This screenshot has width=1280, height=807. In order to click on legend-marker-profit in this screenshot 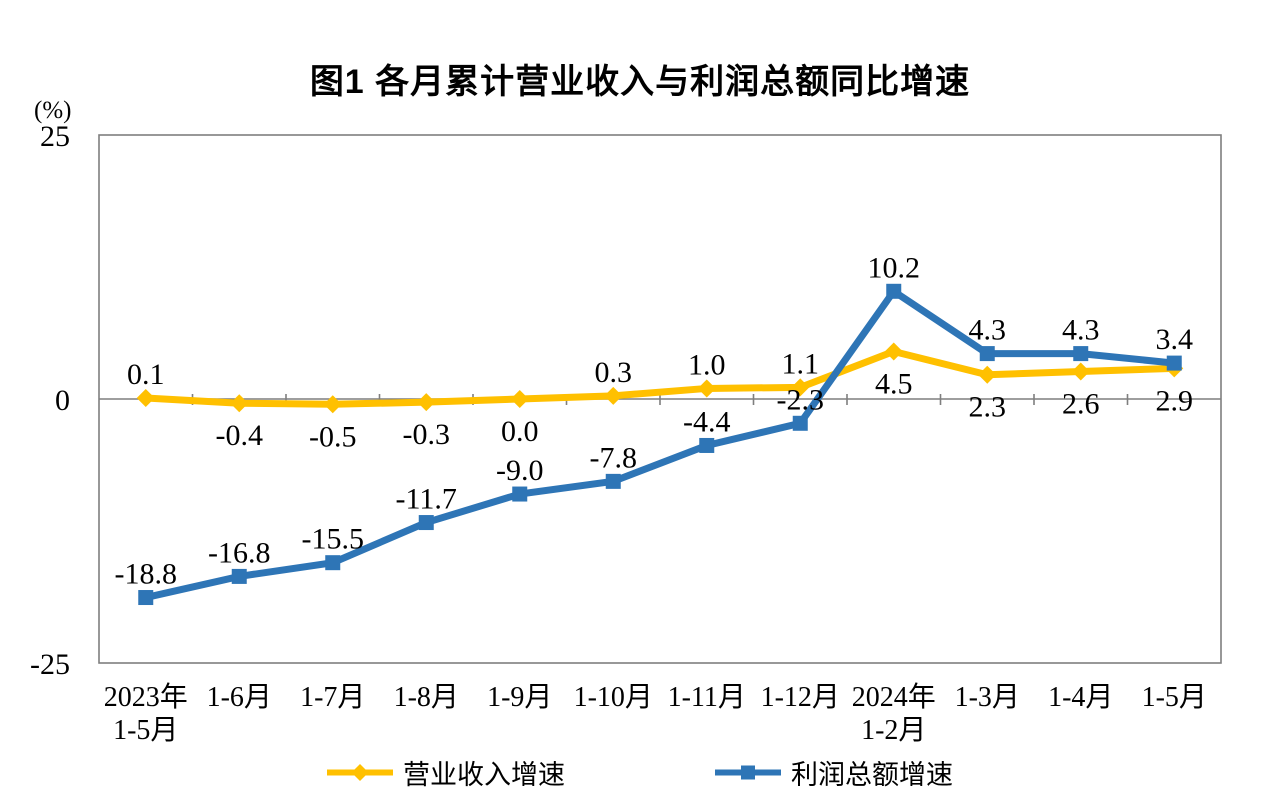, I will do `click(748, 772)`.